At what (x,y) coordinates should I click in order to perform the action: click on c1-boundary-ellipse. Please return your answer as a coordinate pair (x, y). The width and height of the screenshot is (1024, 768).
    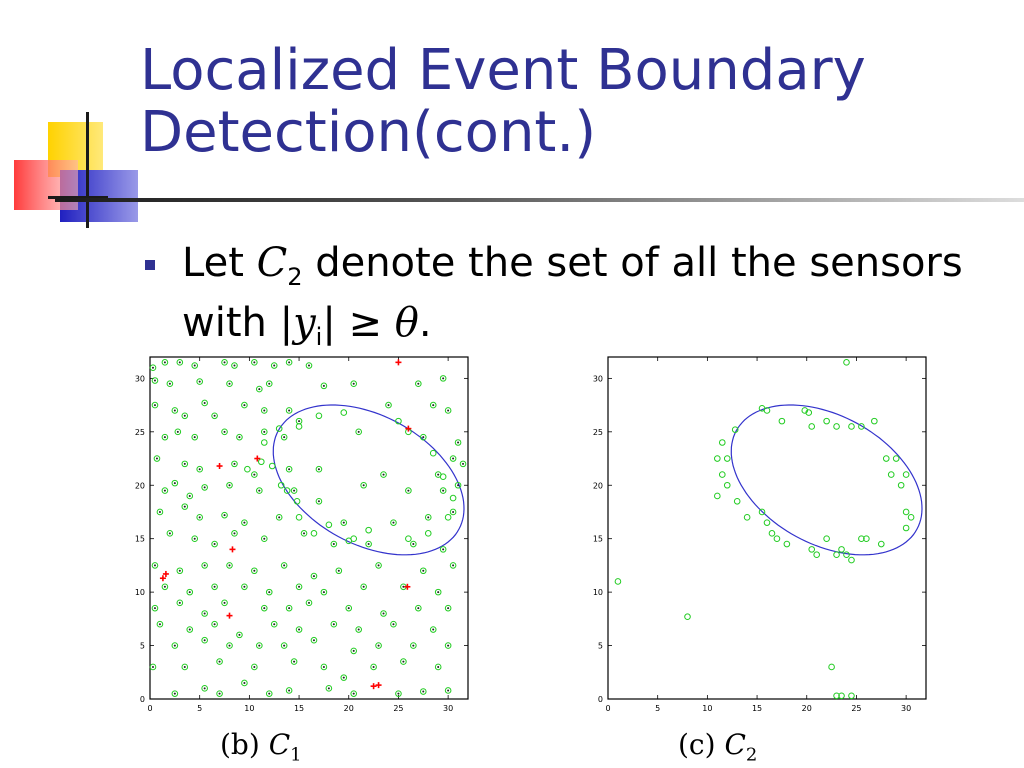
    Looking at the image, I should click on (368, 480).